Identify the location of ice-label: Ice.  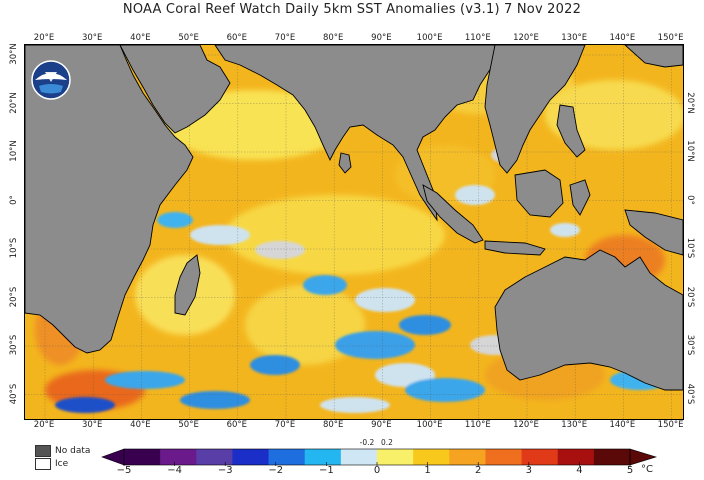
(62, 464).